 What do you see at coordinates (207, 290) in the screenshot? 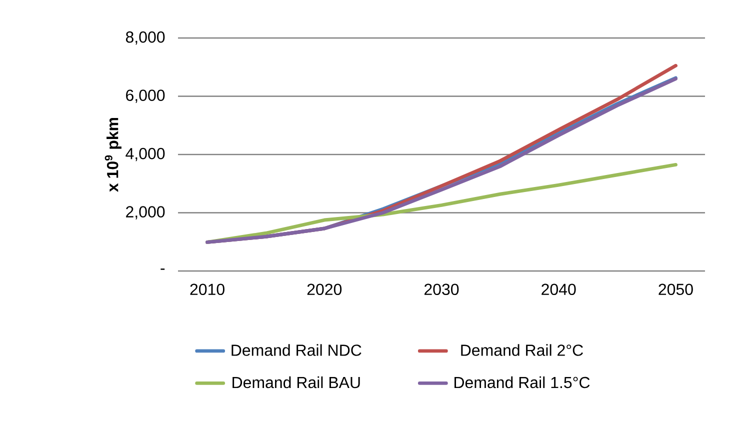
I see `x-tick-label: 2010` at bounding box center [207, 290].